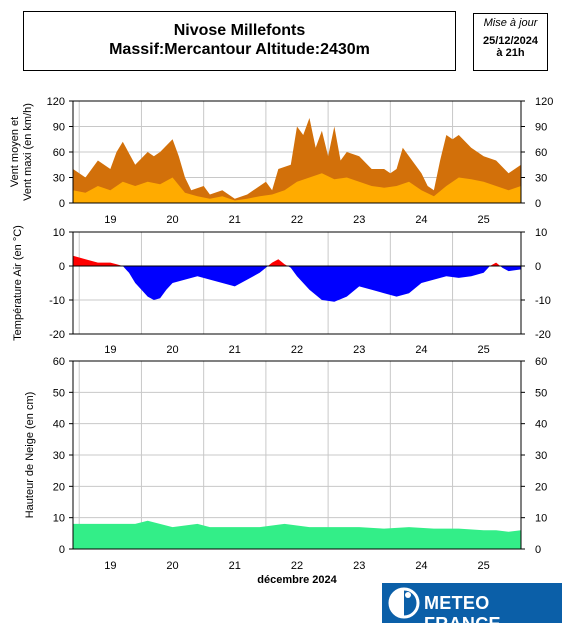 The height and width of the screenshot is (635, 562). Describe the element at coordinates (404, 603) in the screenshot. I see `logo-emblem-icon` at that location.